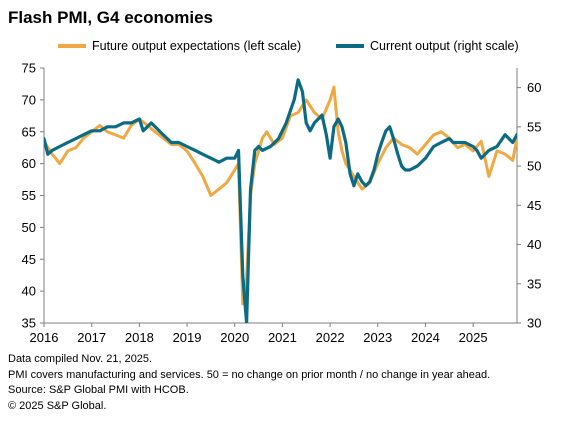  Describe the element at coordinates (29, 195) in the screenshot. I see `left-axis-tick-label: 55` at that location.